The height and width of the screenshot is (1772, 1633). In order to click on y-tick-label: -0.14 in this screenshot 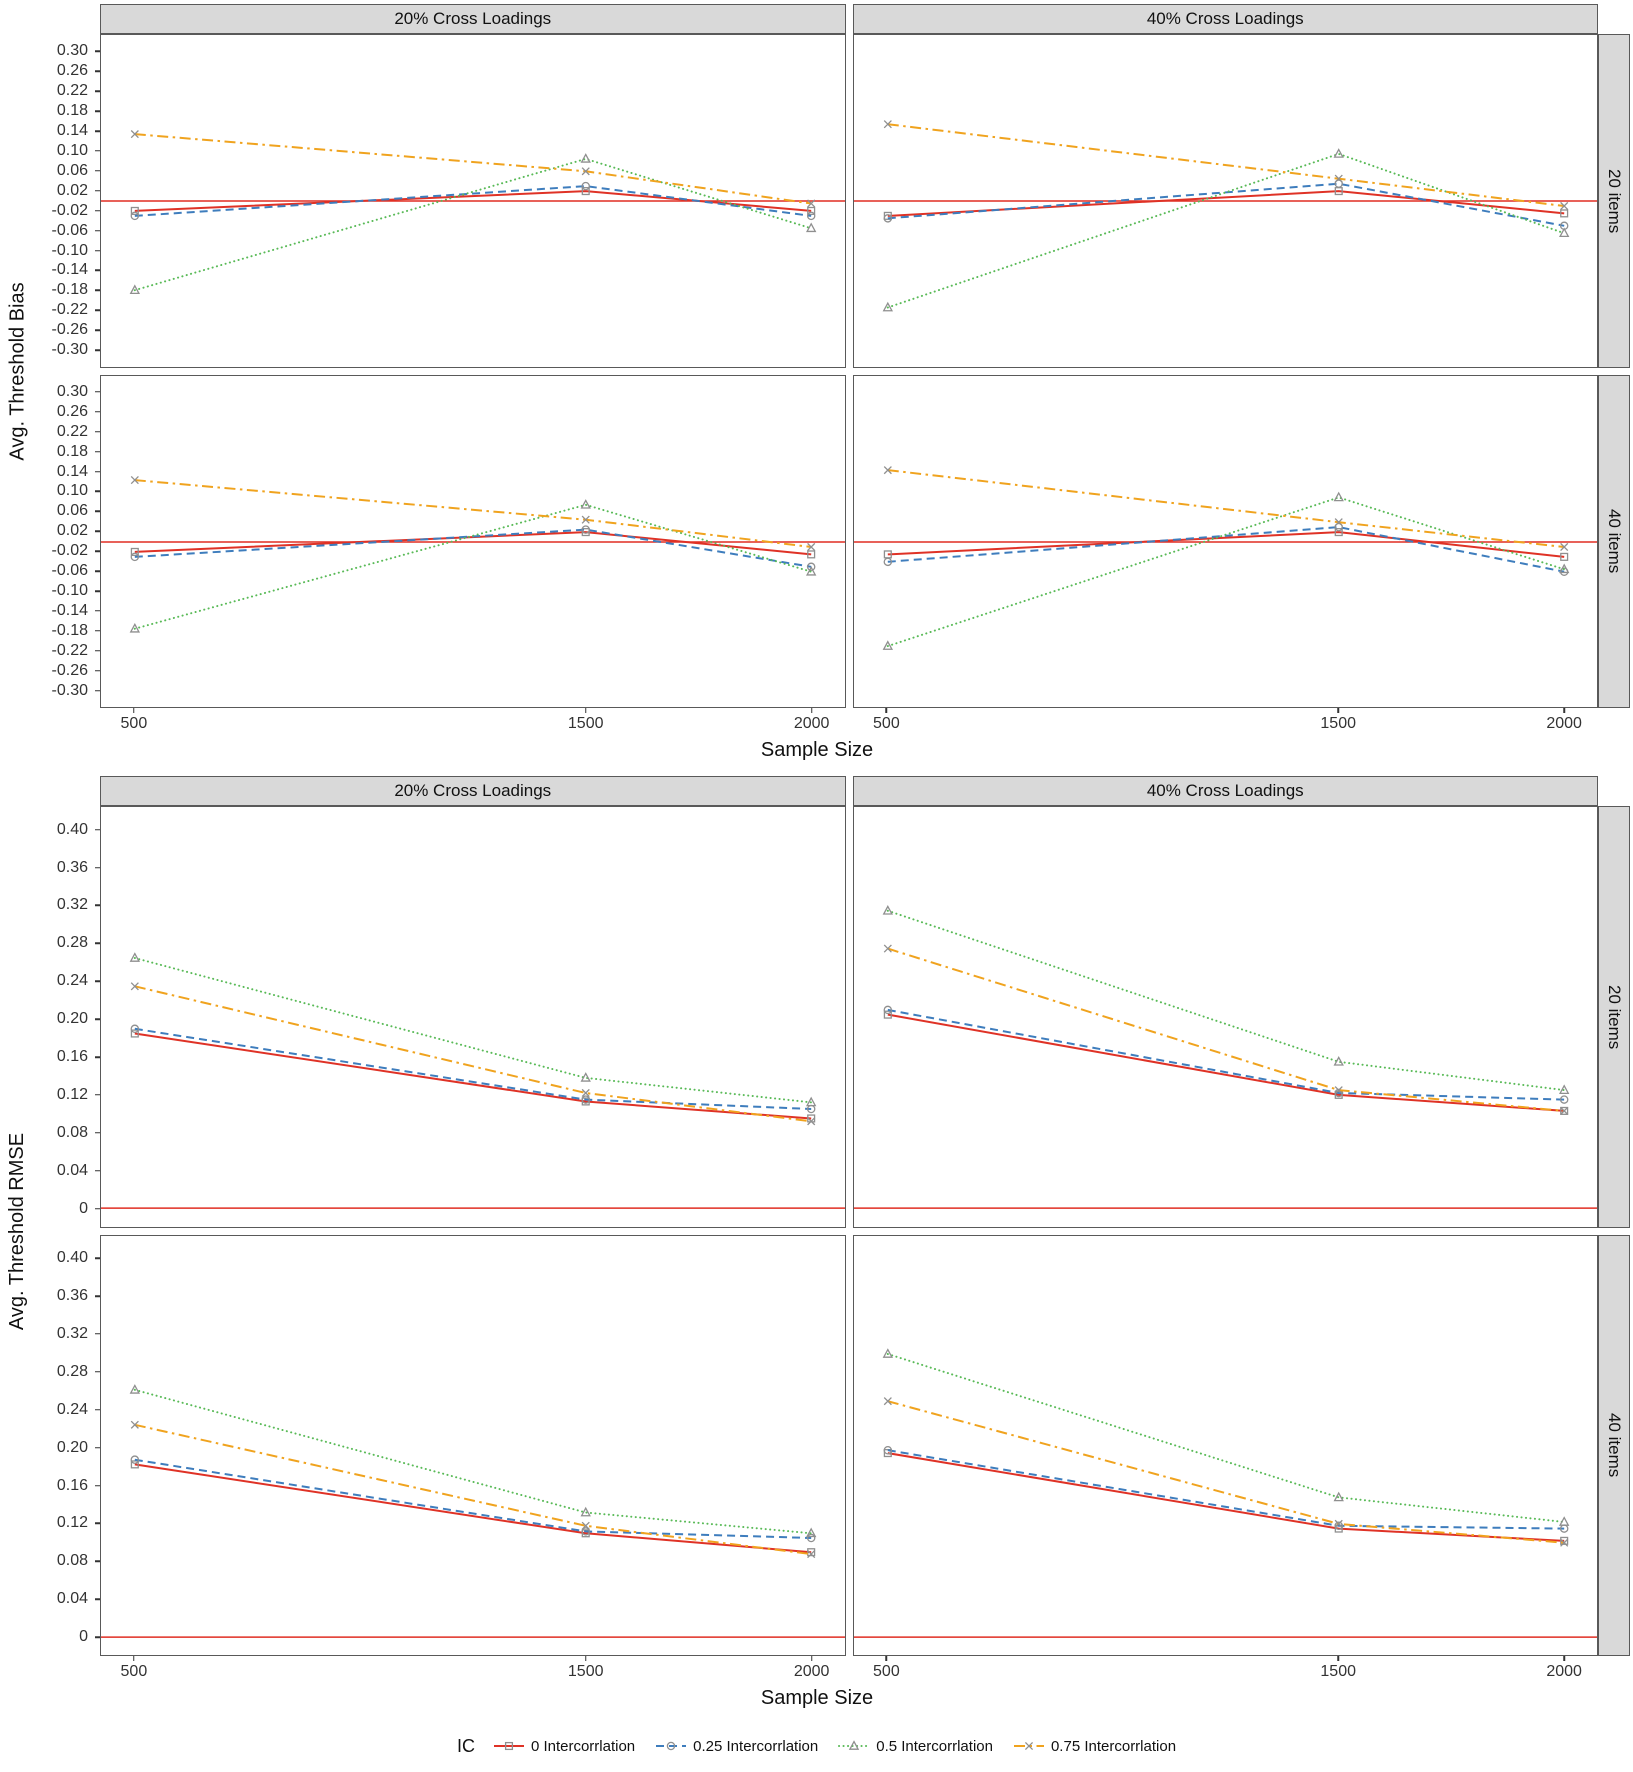, I will do `click(69, 270)`.